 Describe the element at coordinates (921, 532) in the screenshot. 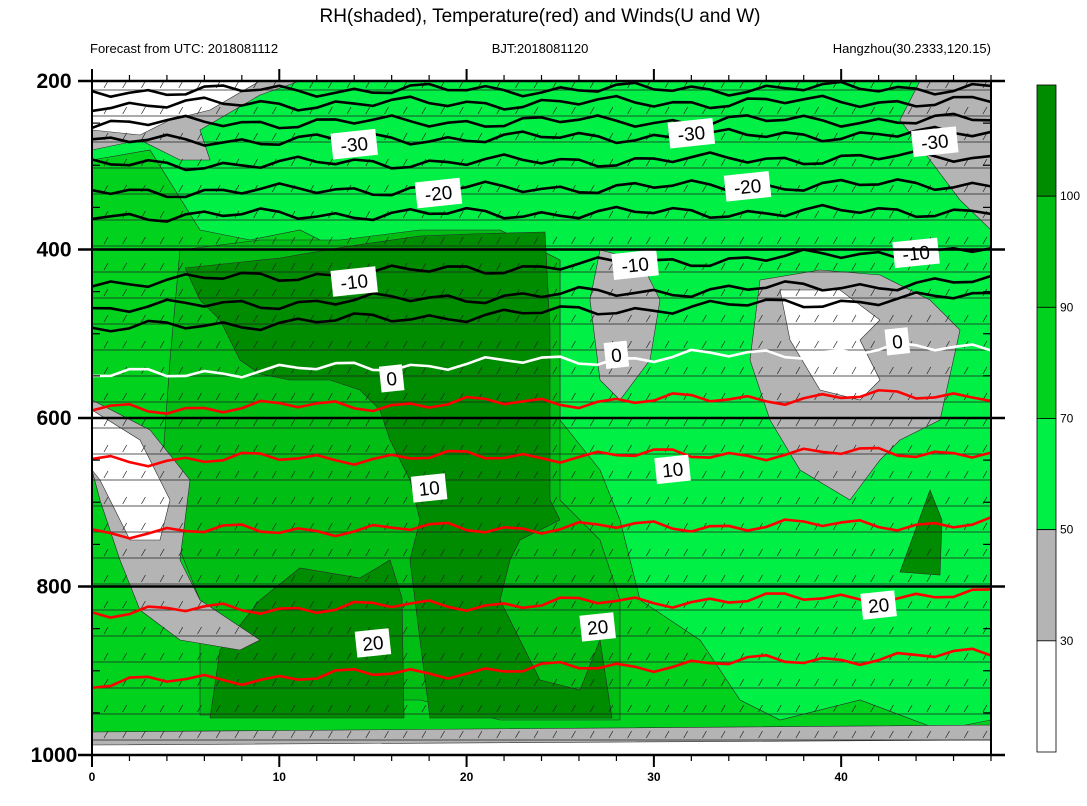

I see `rh-gt-100-region` at that location.